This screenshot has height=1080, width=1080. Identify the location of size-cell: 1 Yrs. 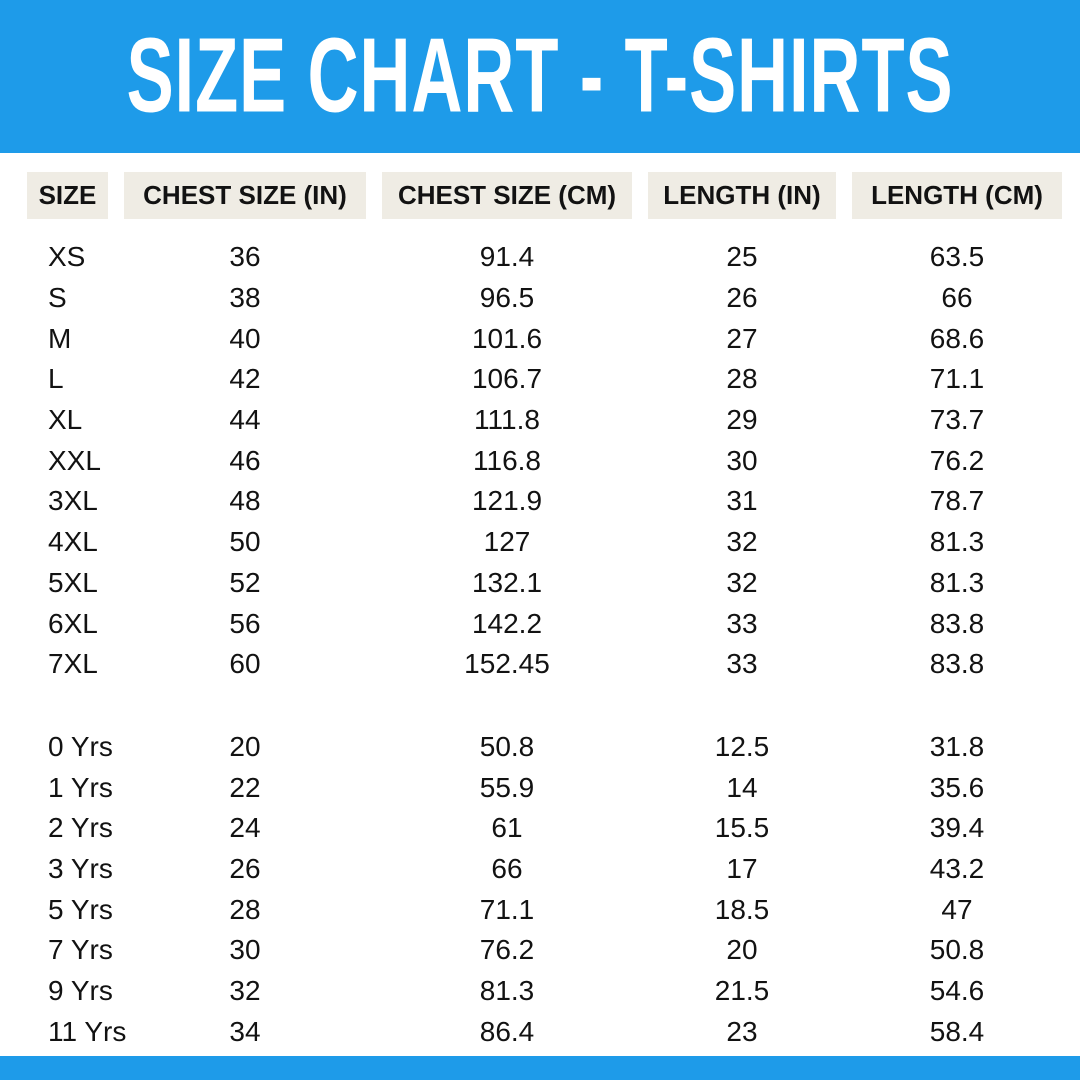
(80, 787).